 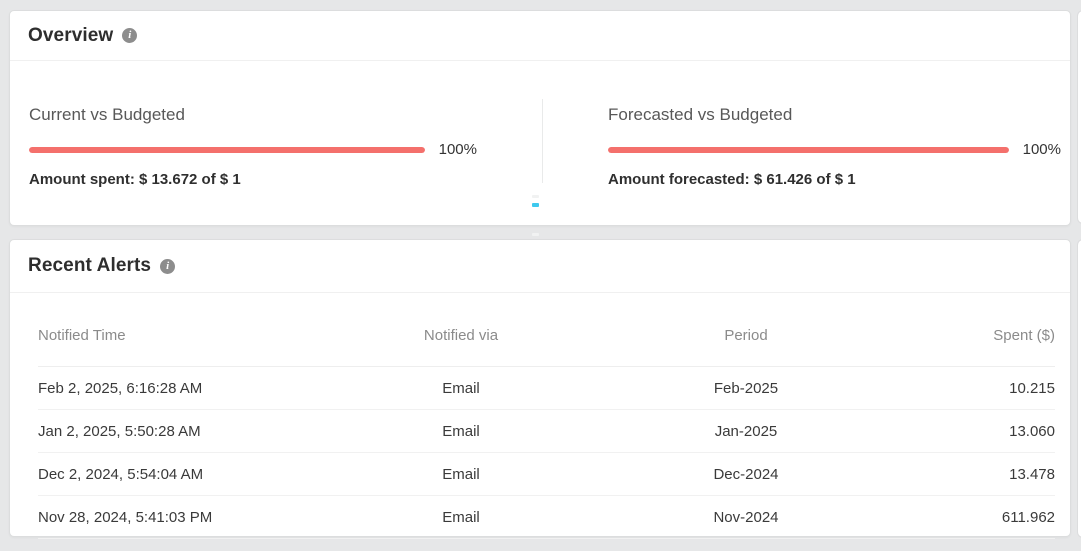 I want to click on table-cell: Jan-2025, so click(x=746, y=431).